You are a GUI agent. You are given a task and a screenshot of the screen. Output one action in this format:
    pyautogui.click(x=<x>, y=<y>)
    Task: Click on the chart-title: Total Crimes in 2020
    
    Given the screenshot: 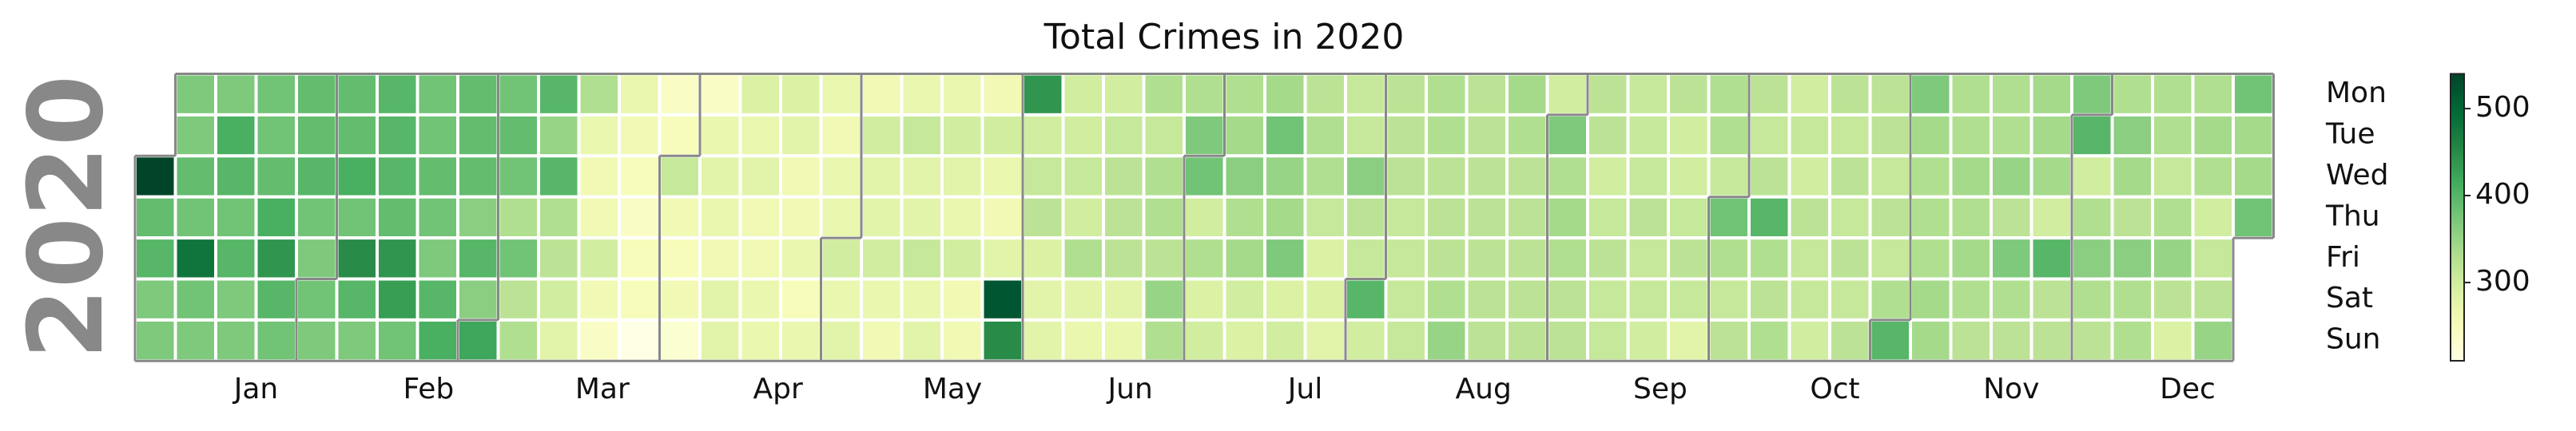 What is the action you would take?
    pyautogui.click(x=1224, y=37)
    